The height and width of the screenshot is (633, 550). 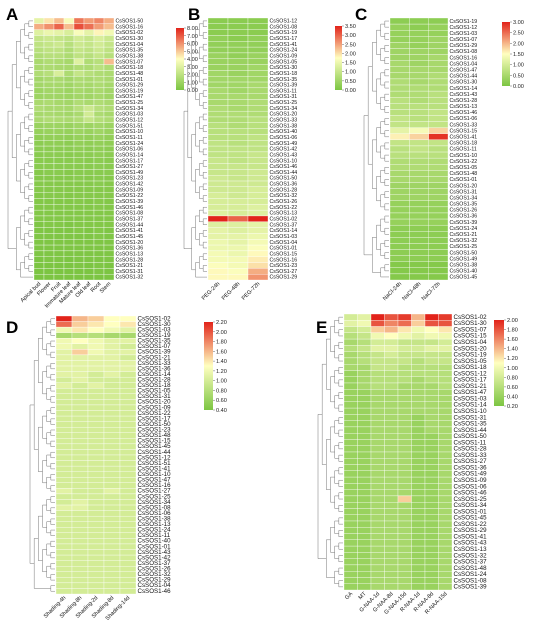 What do you see at coordinates (155, 463) in the screenshot?
I see `row-label: CsSOS1-51` at bounding box center [155, 463].